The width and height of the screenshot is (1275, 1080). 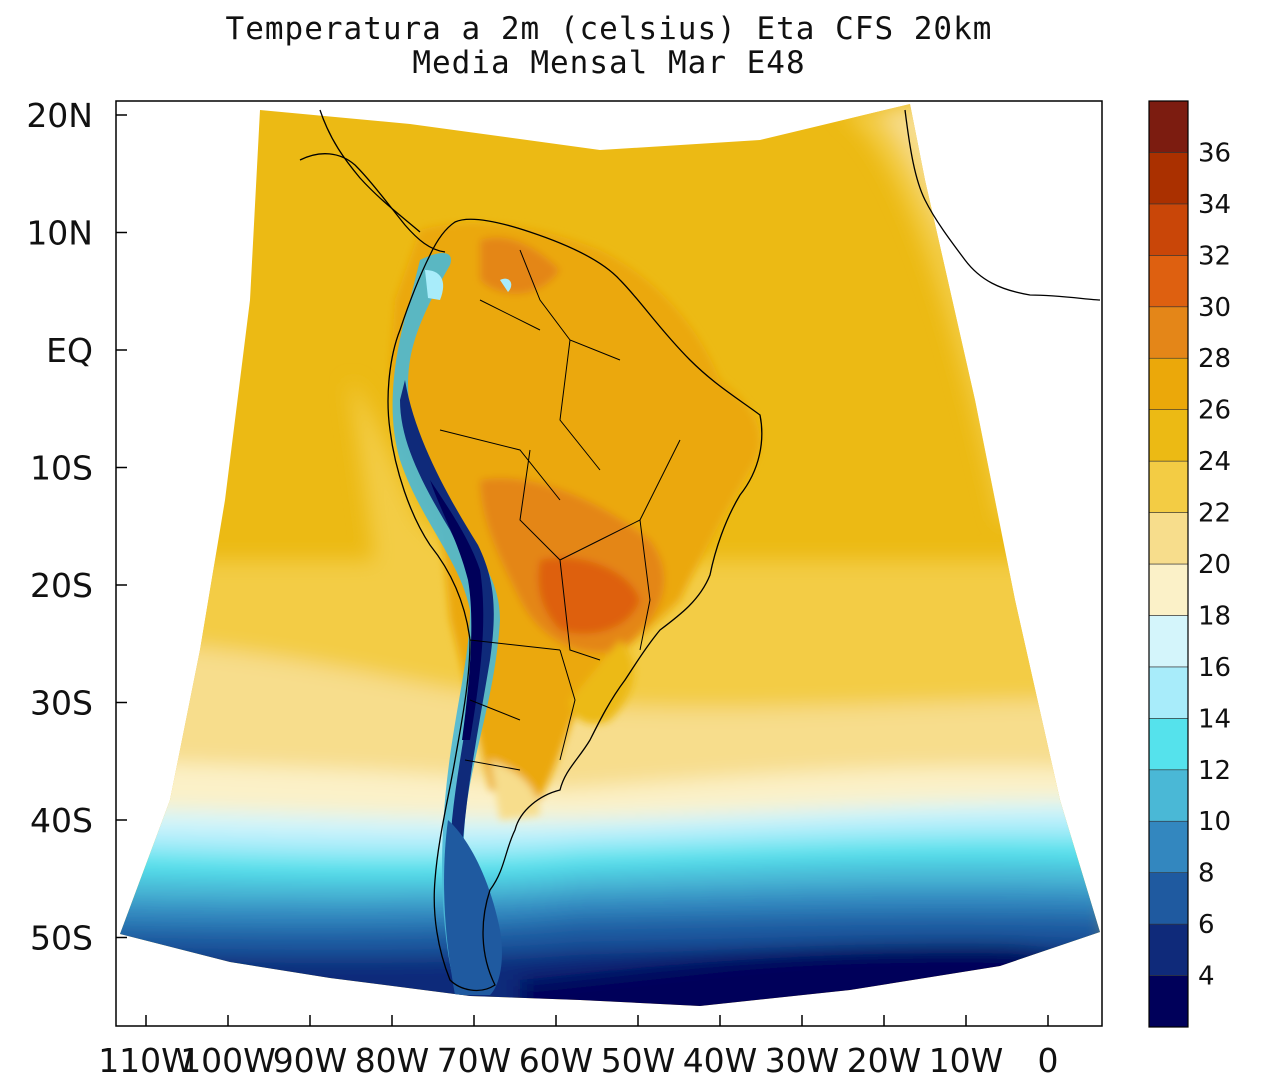 What do you see at coordinates (370, 171) in the screenshot?
I see `central-america-north` at bounding box center [370, 171].